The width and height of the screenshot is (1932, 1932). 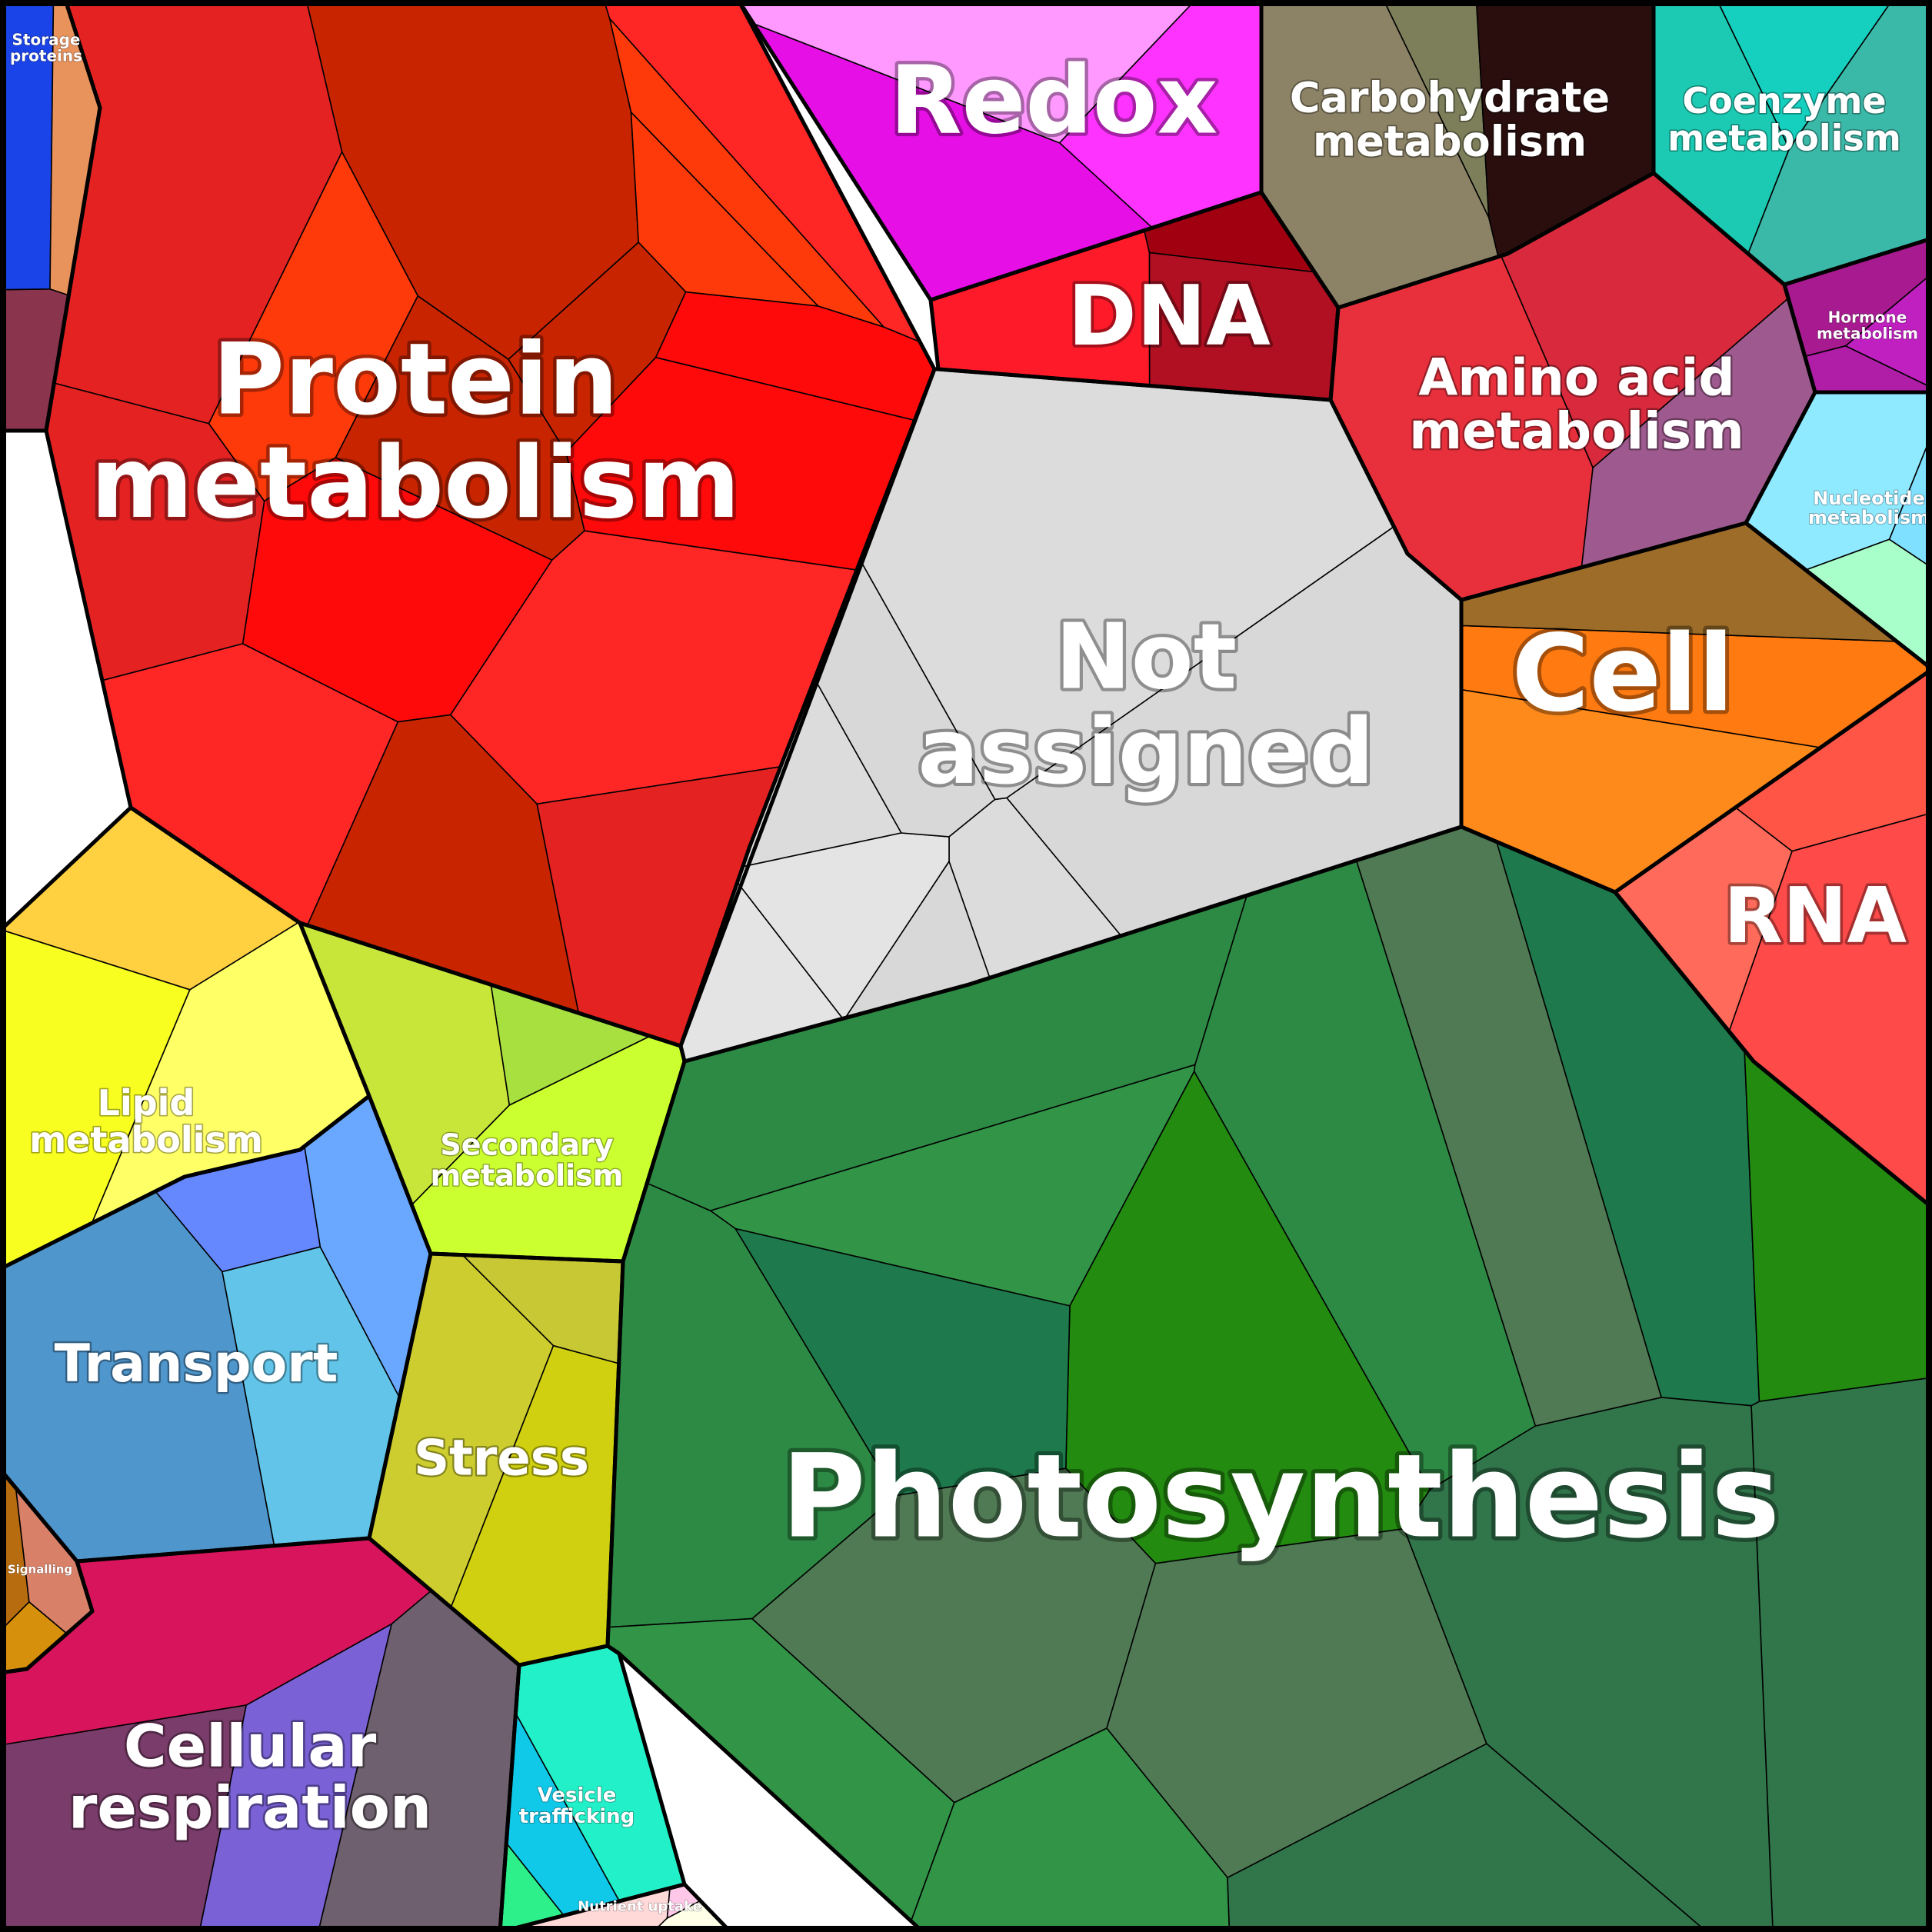 What do you see at coordinates (46, 48) in the screenshot?
I see `storage-proteins-label: Storage proteins` at bounding box center [46, 48].